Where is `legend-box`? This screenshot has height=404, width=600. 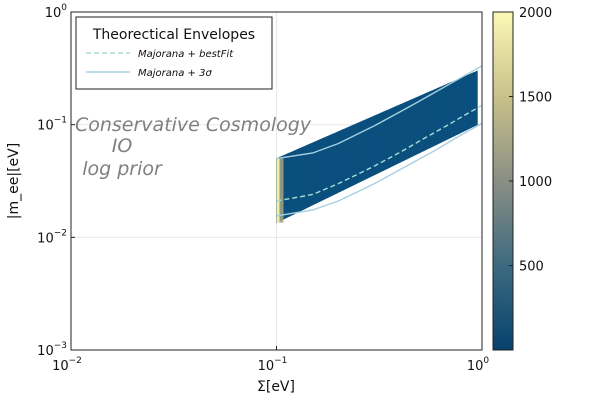
legend-box is located at coordinates (174, 53).